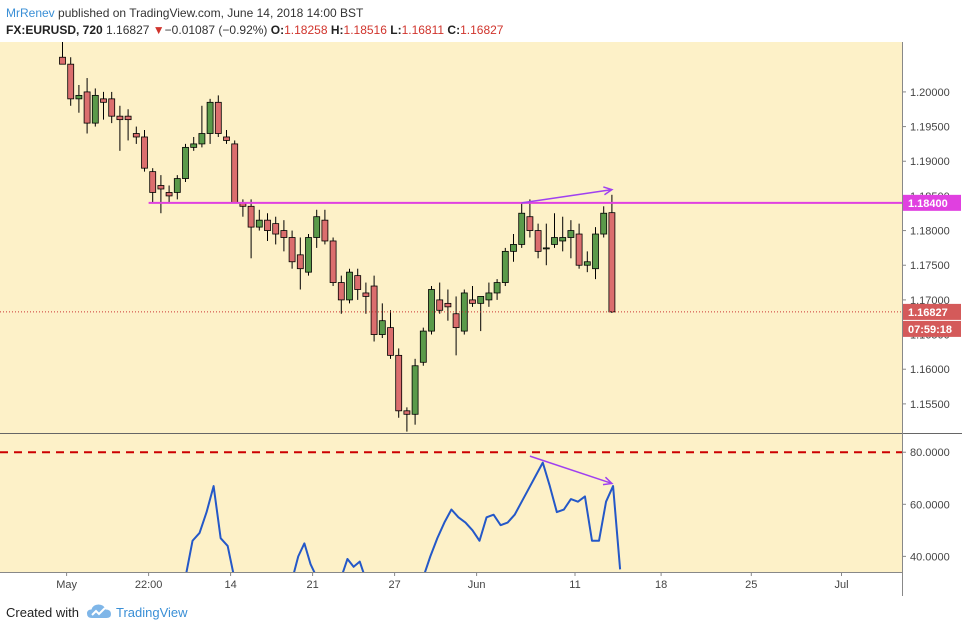 This screenshot has width=962, height=630. I want to click on price-divergence-arrow-head, so click(608, 191).